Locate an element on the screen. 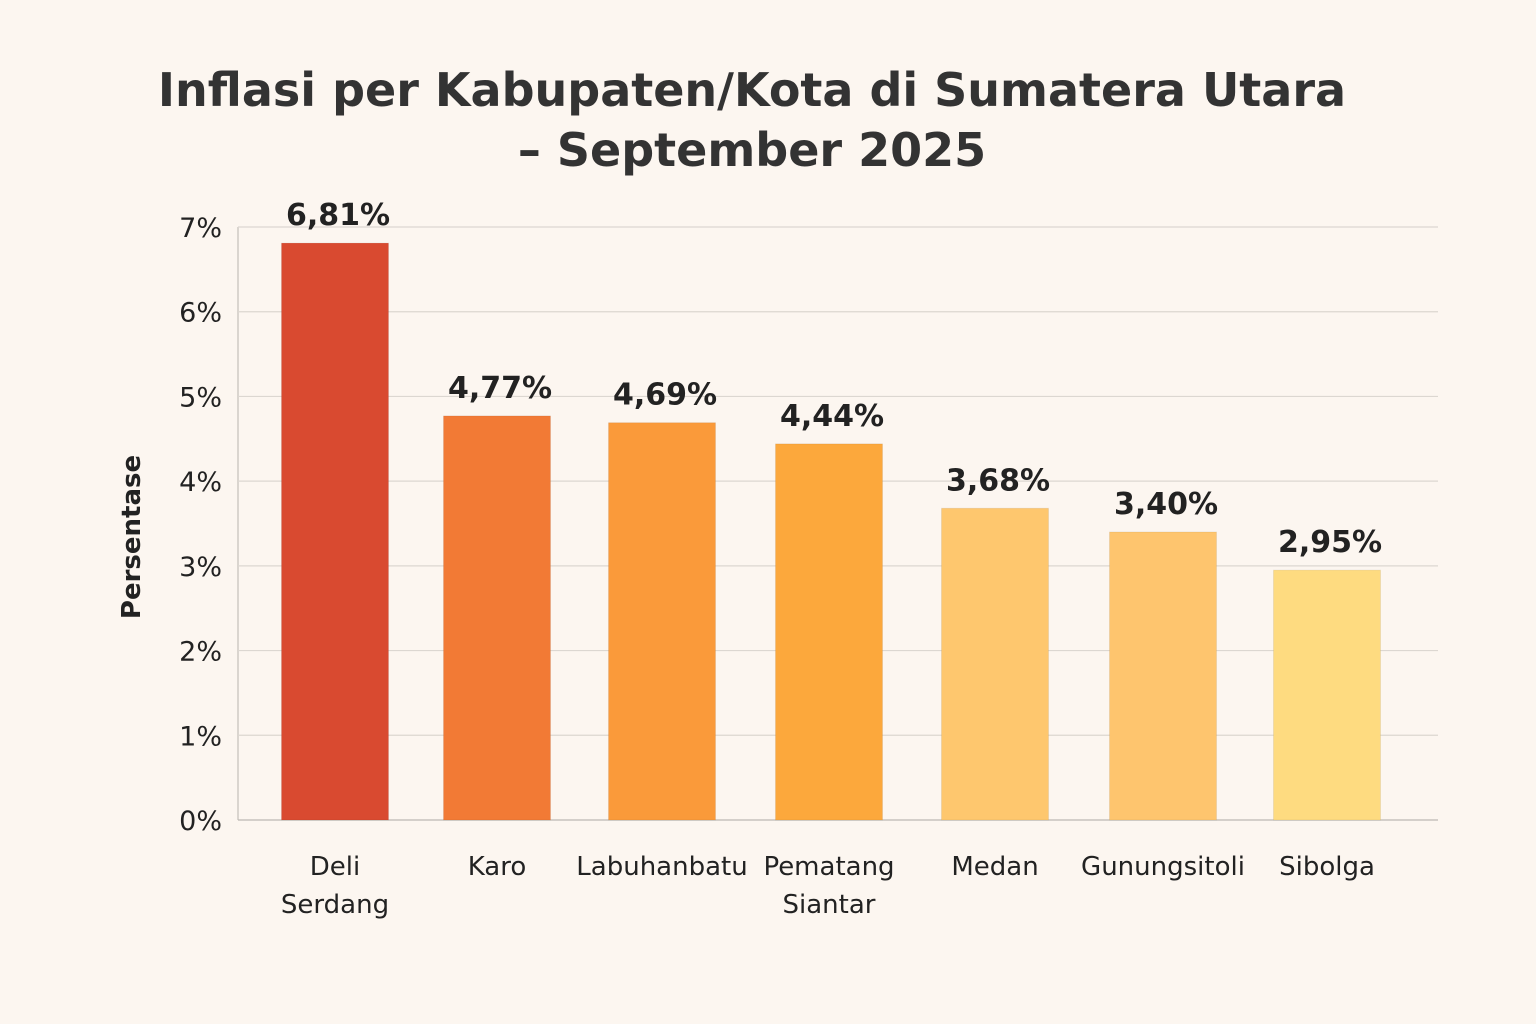  y-tick-label: 4% is located at coordinates (200, 482).